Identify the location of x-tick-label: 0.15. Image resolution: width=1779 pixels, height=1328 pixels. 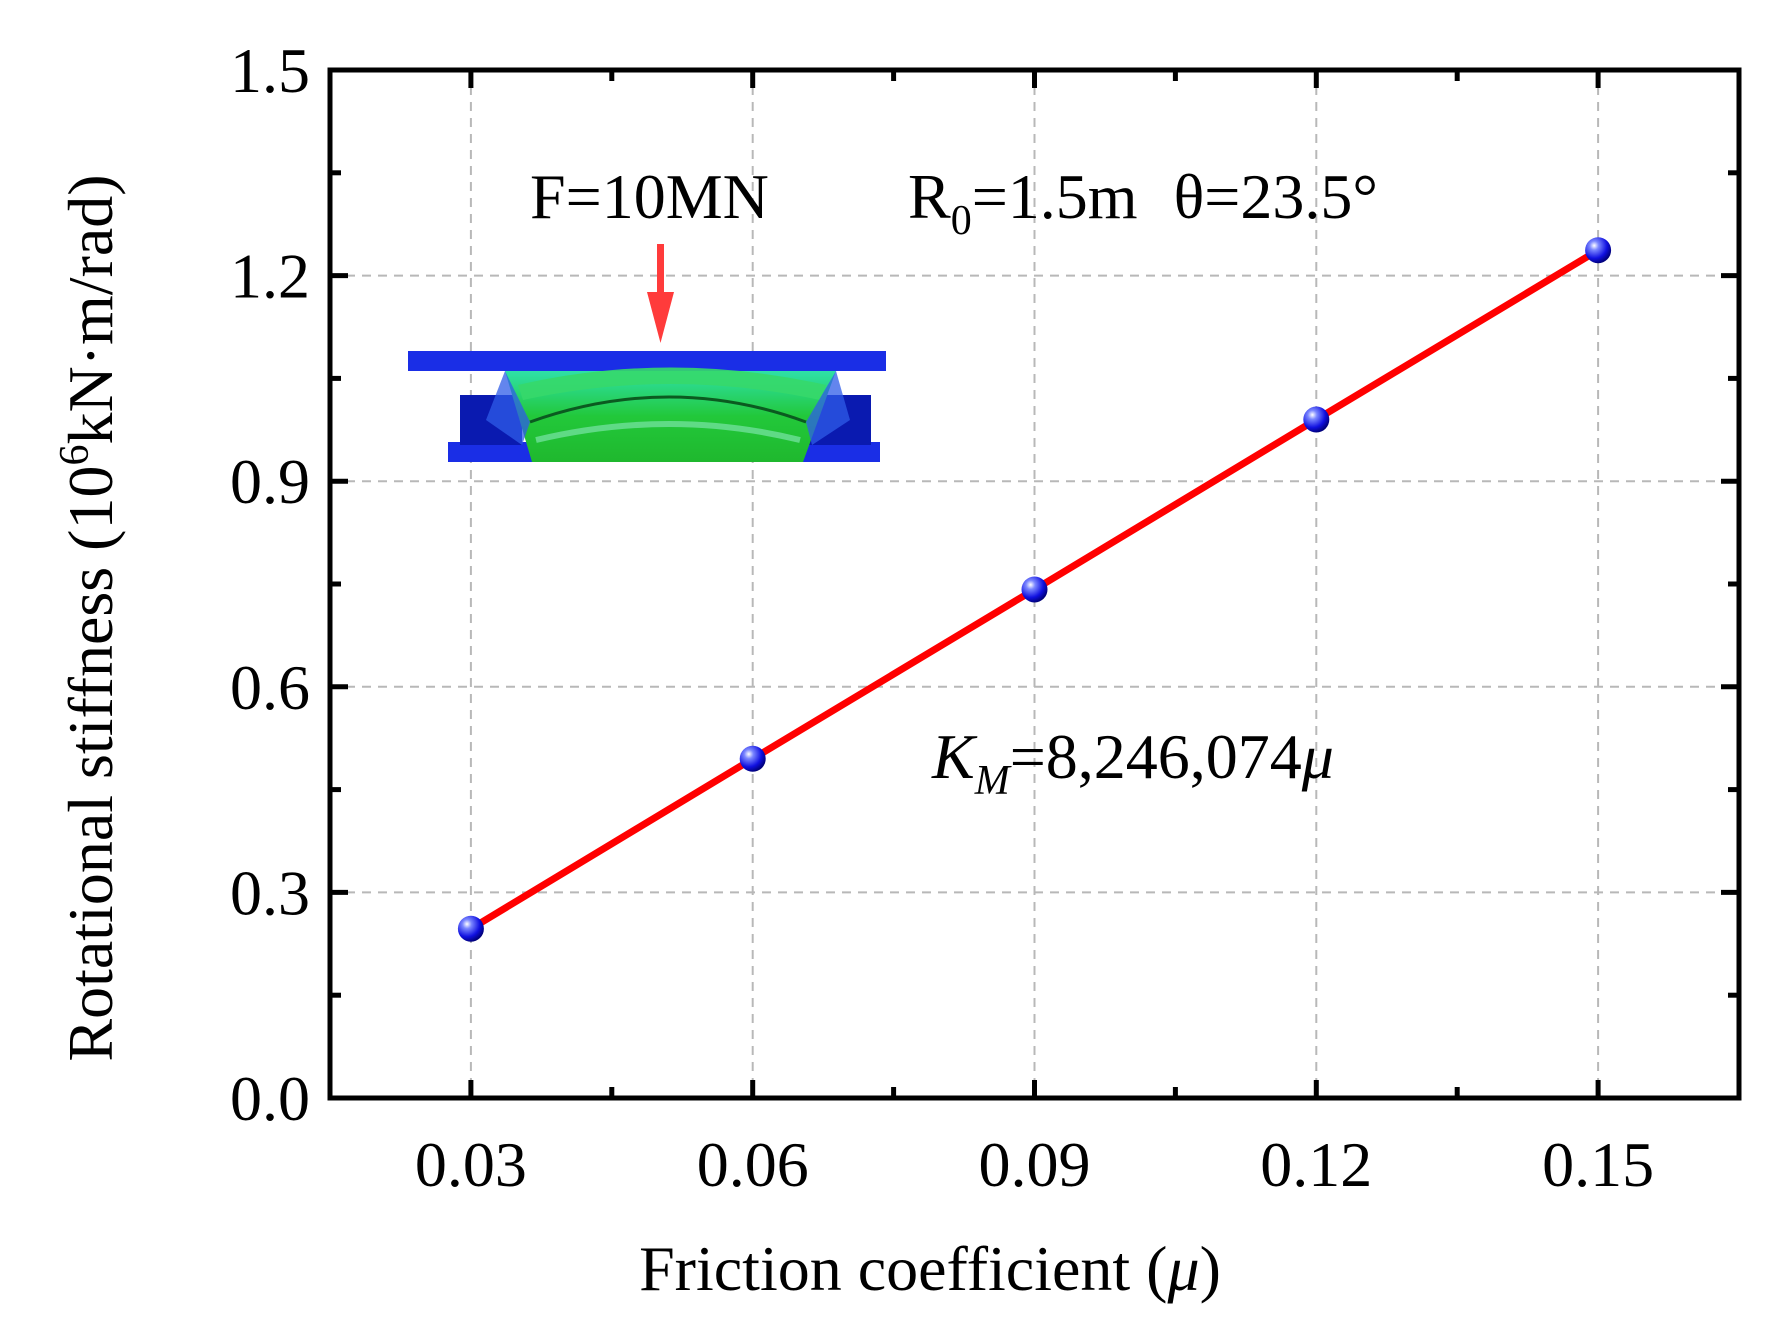
(1598, 1164).